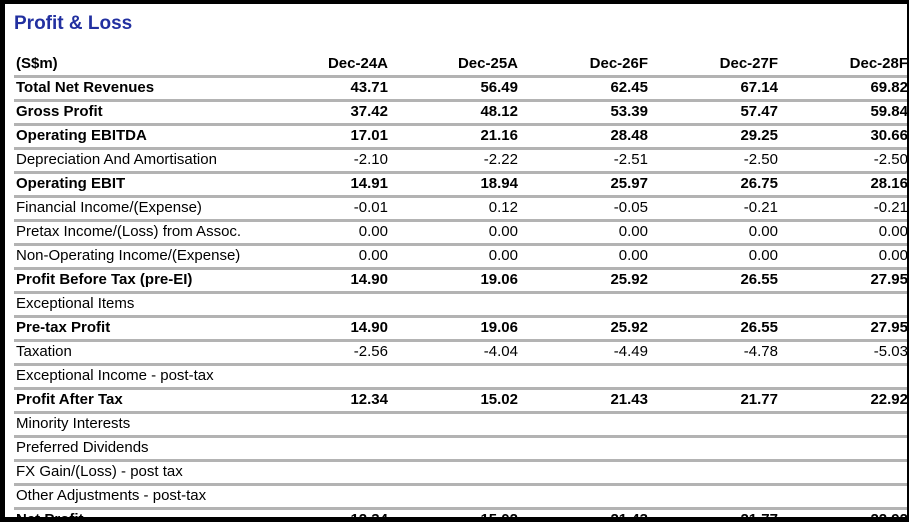 The height and width of the screenshot is (522, 921). What do you see at coordinates (759, 135) in the screenshot?
I see `row-value: 29.25` at bounding box center [759, 135].